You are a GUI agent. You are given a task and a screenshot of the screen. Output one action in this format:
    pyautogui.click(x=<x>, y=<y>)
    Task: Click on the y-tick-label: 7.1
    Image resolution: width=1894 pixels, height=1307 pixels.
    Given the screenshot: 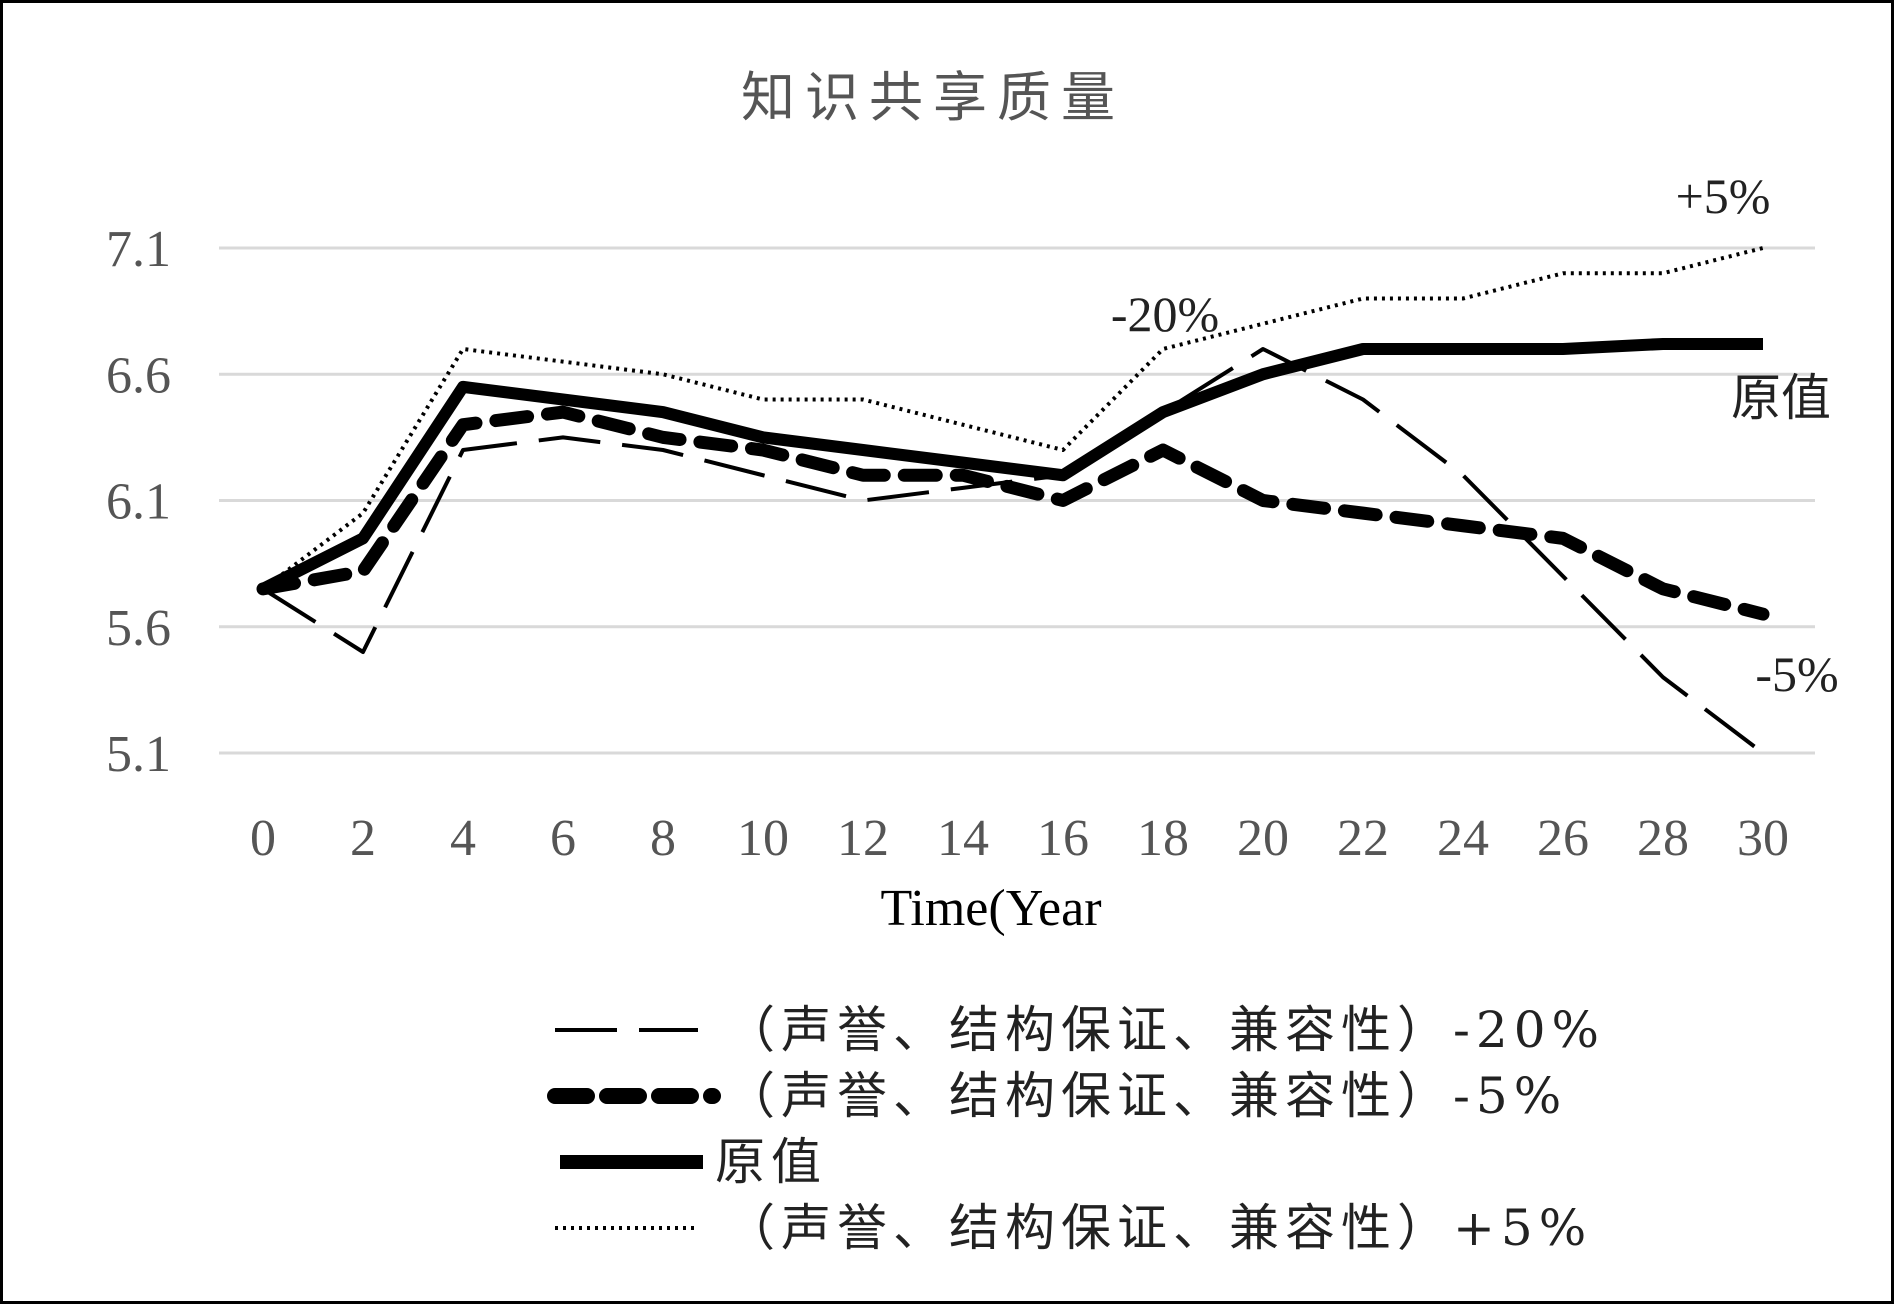 What is the action you would take?
    pyautogui.click(x=138, y=249)
    